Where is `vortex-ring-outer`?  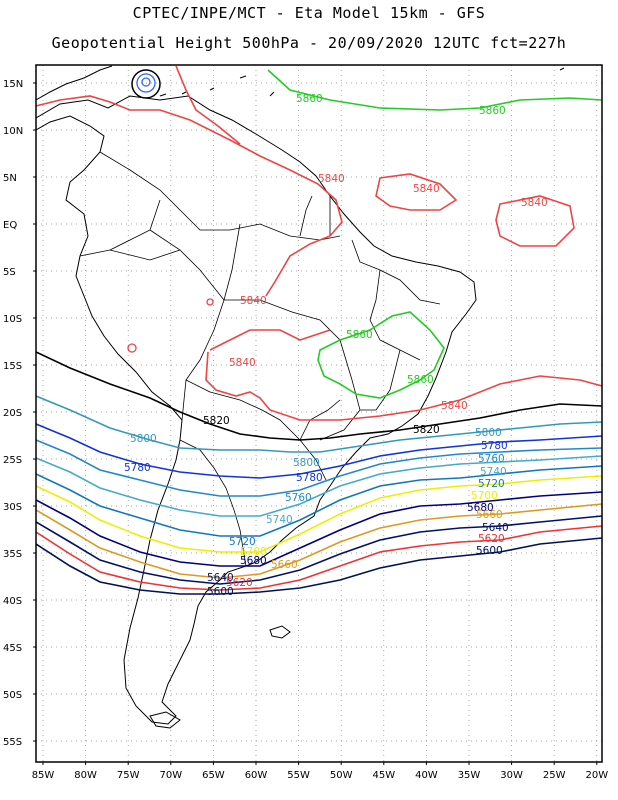
vortex-ring-outer is located at coordinates (146, 84).